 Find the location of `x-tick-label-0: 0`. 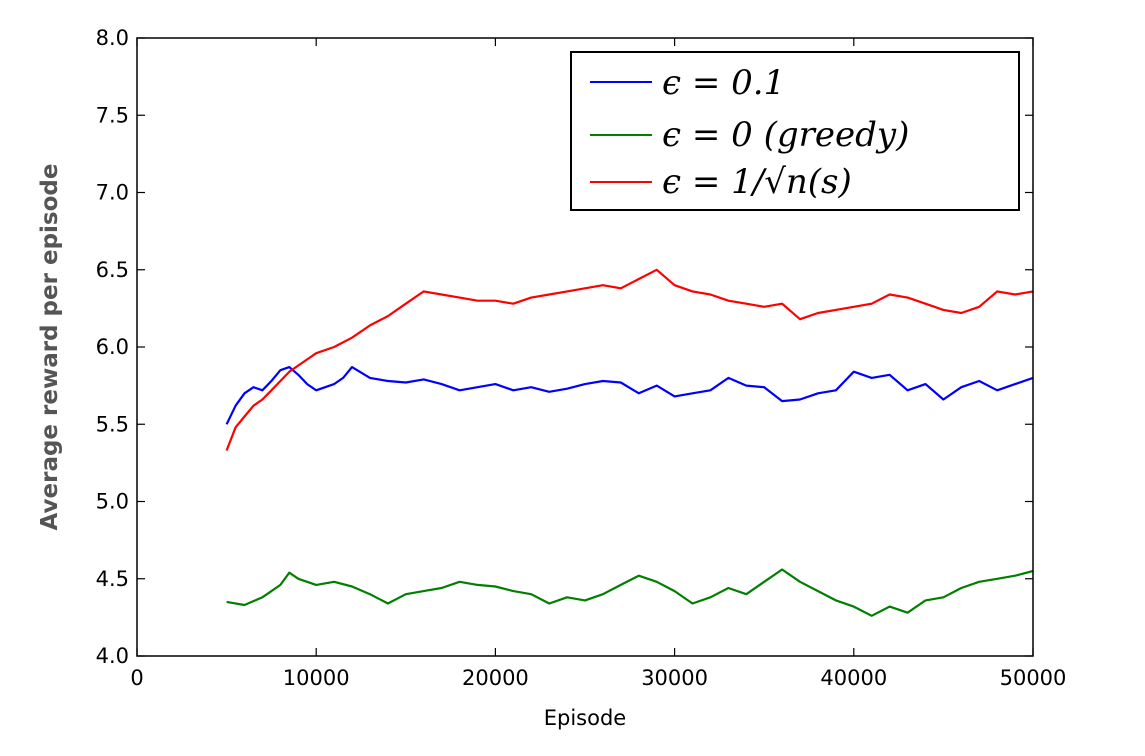

x-tick-label-0: 0 is located at coordinates (136, 678).